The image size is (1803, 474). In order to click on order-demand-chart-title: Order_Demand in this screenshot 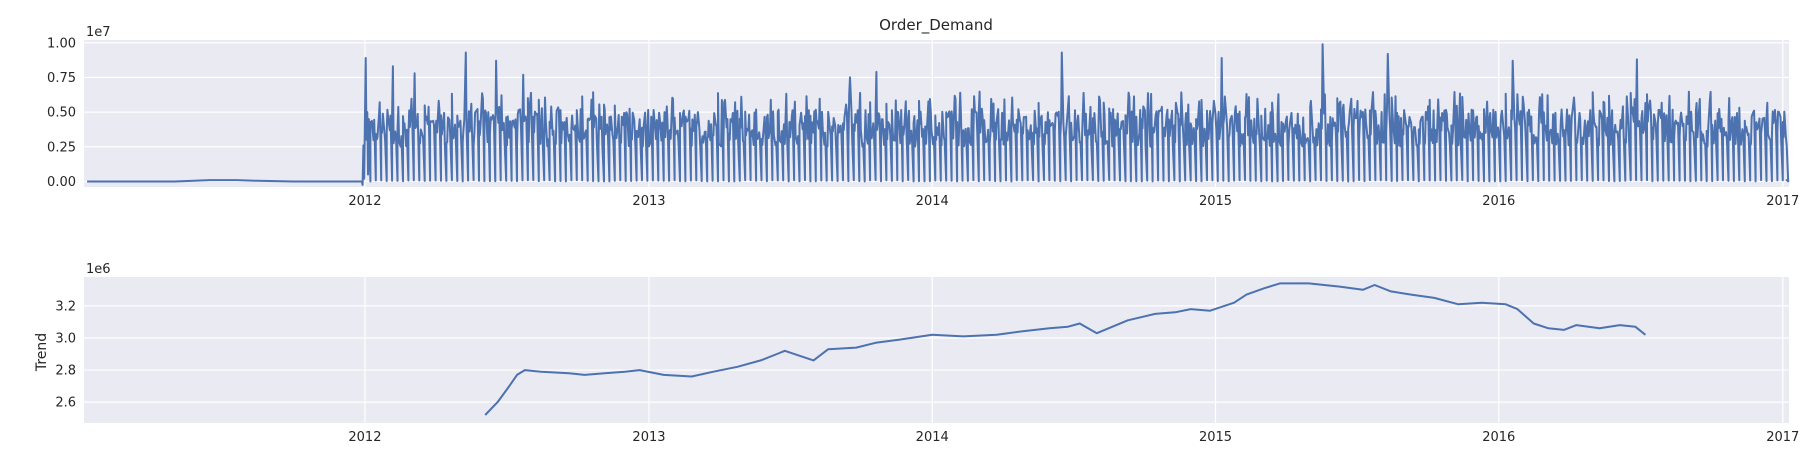, I will do `click(936, 25)`.